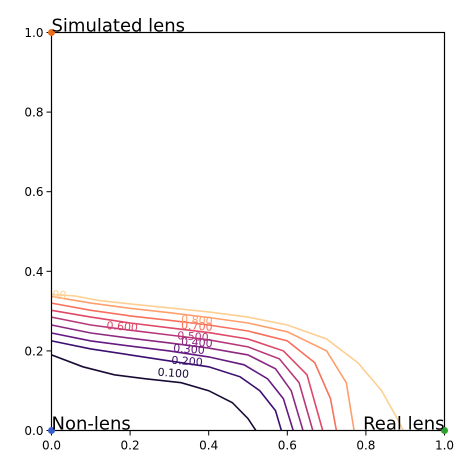 This screenshot has height=474, width=474. I want to click on contour-label-6: 0.700, so click(197, 326).